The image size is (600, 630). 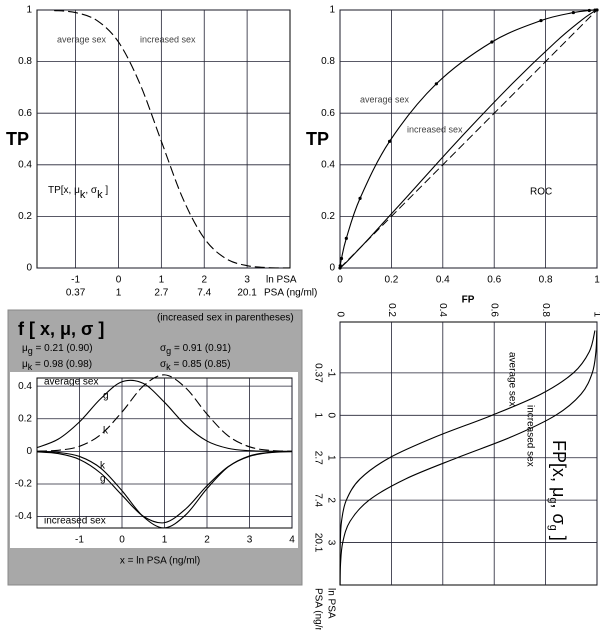 I want to click on param-part: = 0.21 (0.90), so click(x=63, y=348).